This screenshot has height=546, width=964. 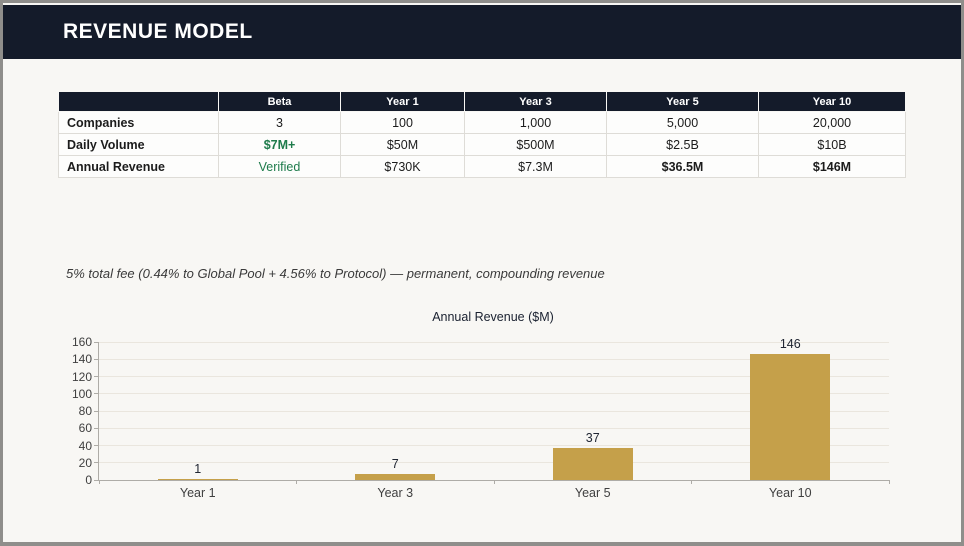 What do you see at coordinates (682, 122) in the screenshot?
I see `table-cell: 5,000` at bounding box center [682, 122].